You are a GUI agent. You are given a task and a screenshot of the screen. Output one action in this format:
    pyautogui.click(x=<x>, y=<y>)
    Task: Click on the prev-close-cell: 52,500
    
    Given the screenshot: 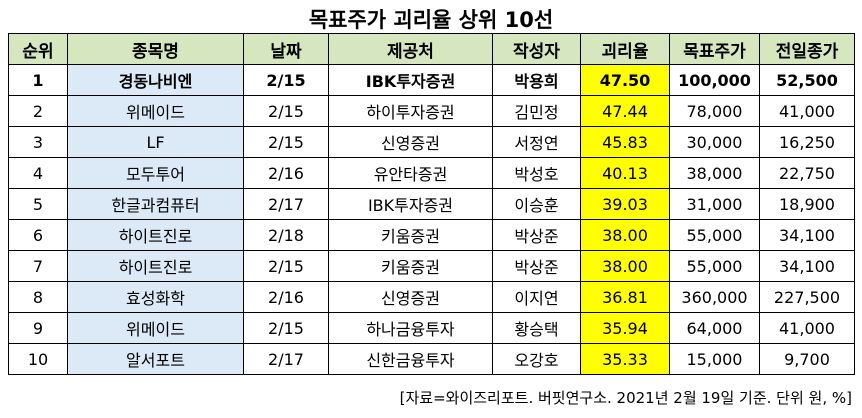 What is the action you would take?
    pyautogui.click(x=807, y=80)
    